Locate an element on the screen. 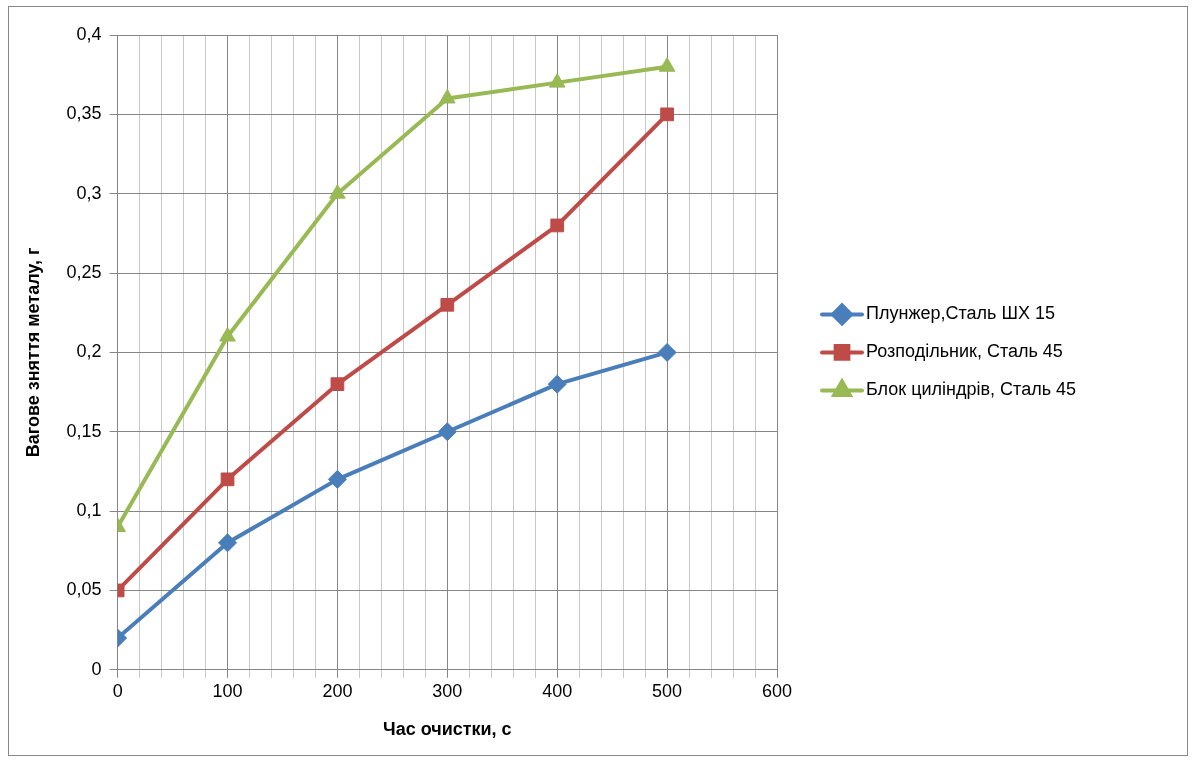 This screenshot has height=764, width=1198. y-tick-label: 0,3 is located at coordinates (89, 192).